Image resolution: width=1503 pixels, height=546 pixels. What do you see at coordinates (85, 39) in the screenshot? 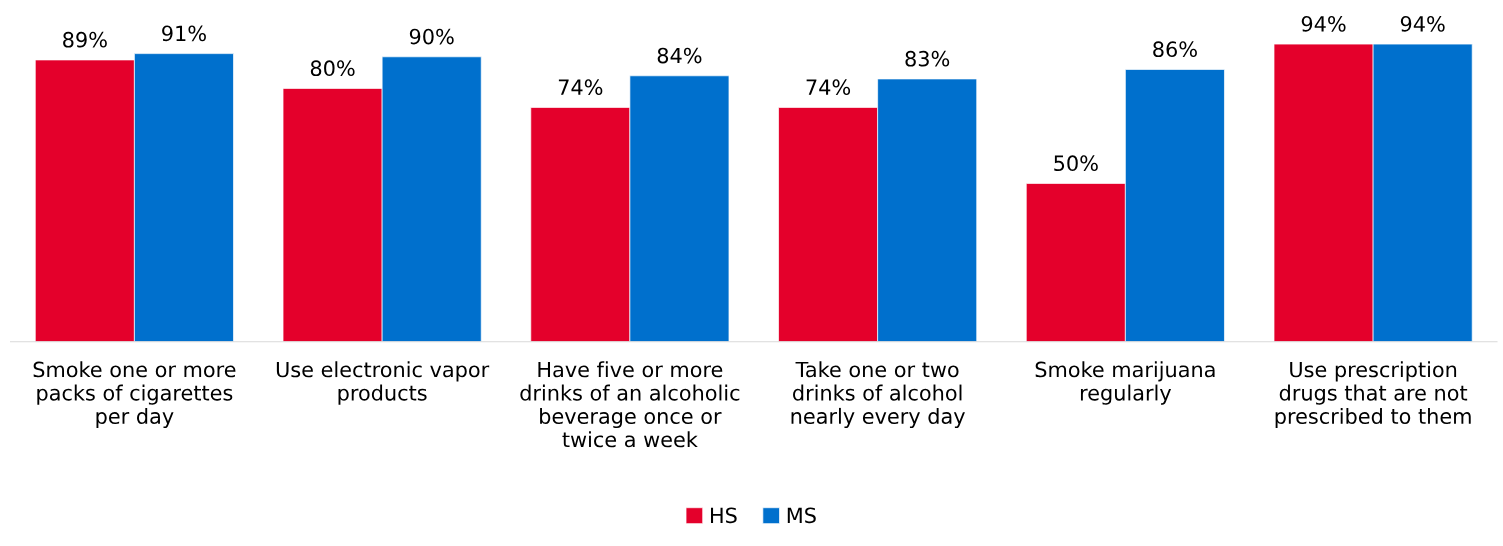
I see `data-label: 89%` at bounding box center [85, 39].